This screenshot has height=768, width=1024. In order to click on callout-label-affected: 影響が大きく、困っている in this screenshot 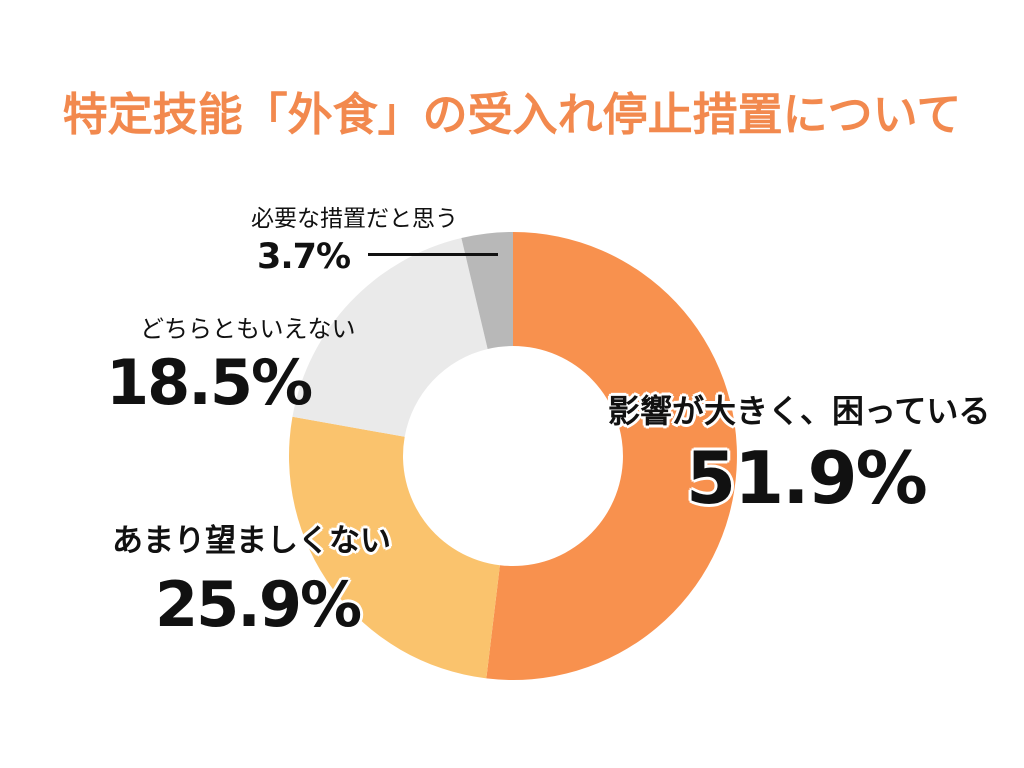, I will do `click(799, 411)`.